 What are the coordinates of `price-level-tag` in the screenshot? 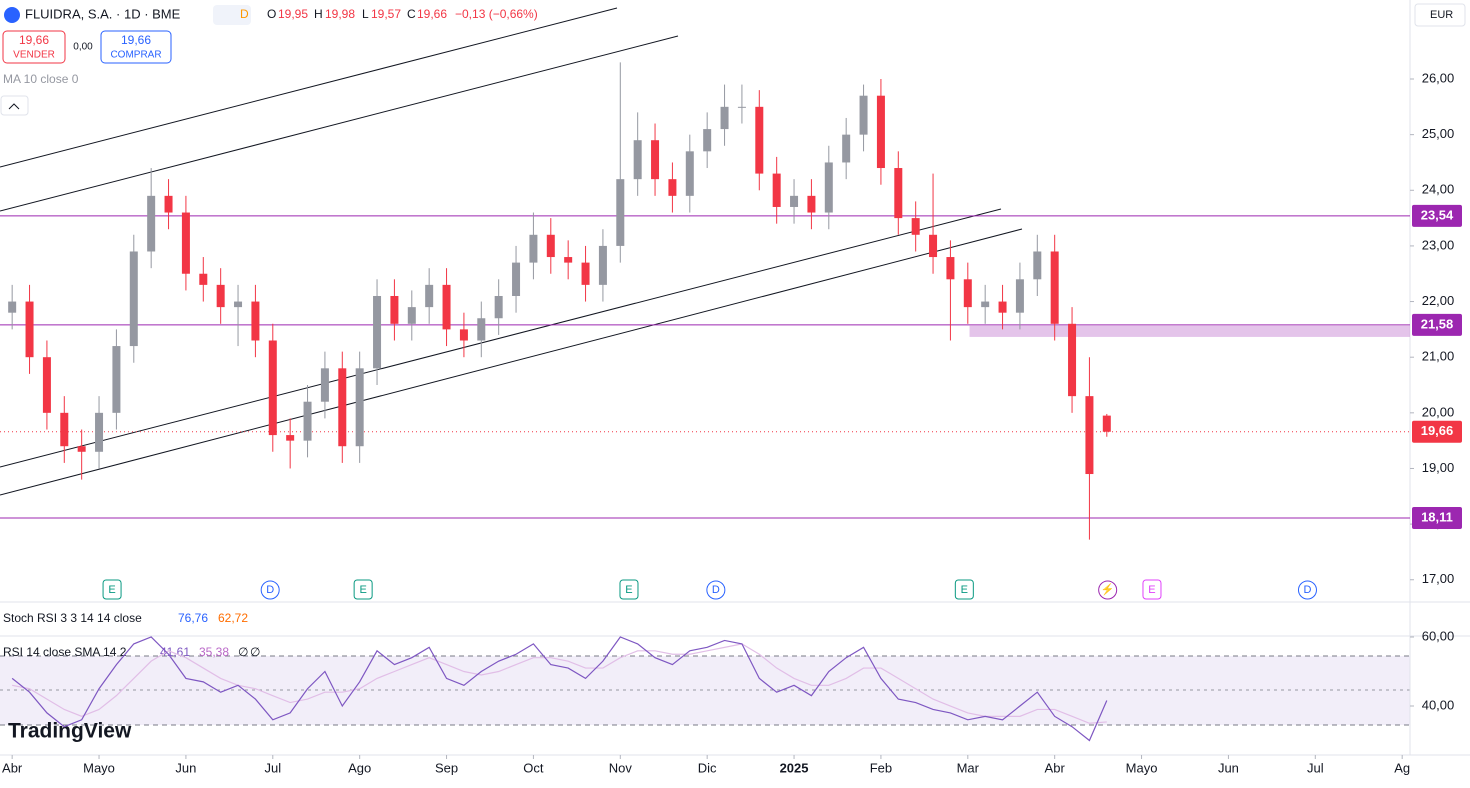 It's located at (1437, 324).